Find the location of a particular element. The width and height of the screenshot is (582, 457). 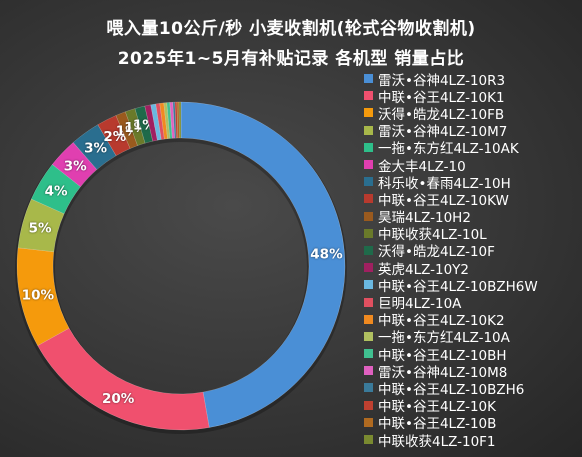

legend-label: 沃得•皓龙4LZ-10F is located at coordinates (436, 252).